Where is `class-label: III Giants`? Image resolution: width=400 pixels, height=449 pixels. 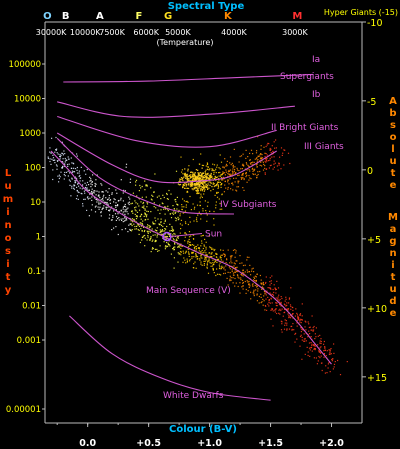 class-label: III Giants is located at coordinates (324, 147).